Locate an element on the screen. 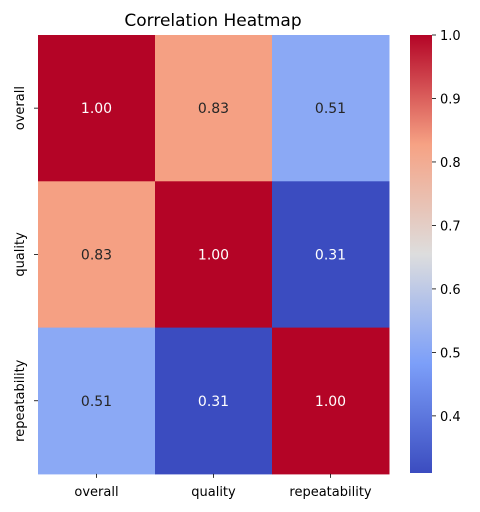 This screenshot has width=480, height=512. colorbar-tick-label: 0.4 is located at coordinates (450, 417).